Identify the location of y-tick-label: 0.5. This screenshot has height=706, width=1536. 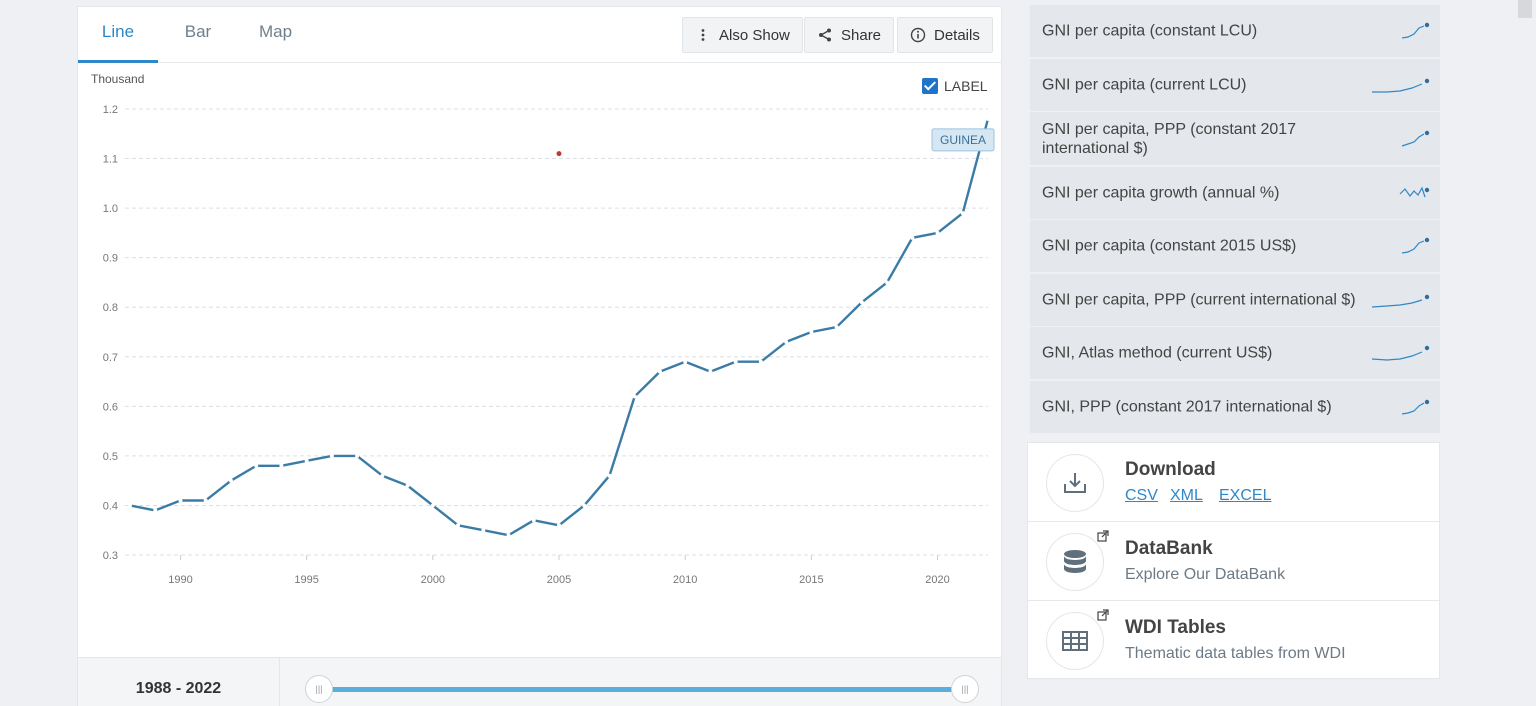
(110, 457).